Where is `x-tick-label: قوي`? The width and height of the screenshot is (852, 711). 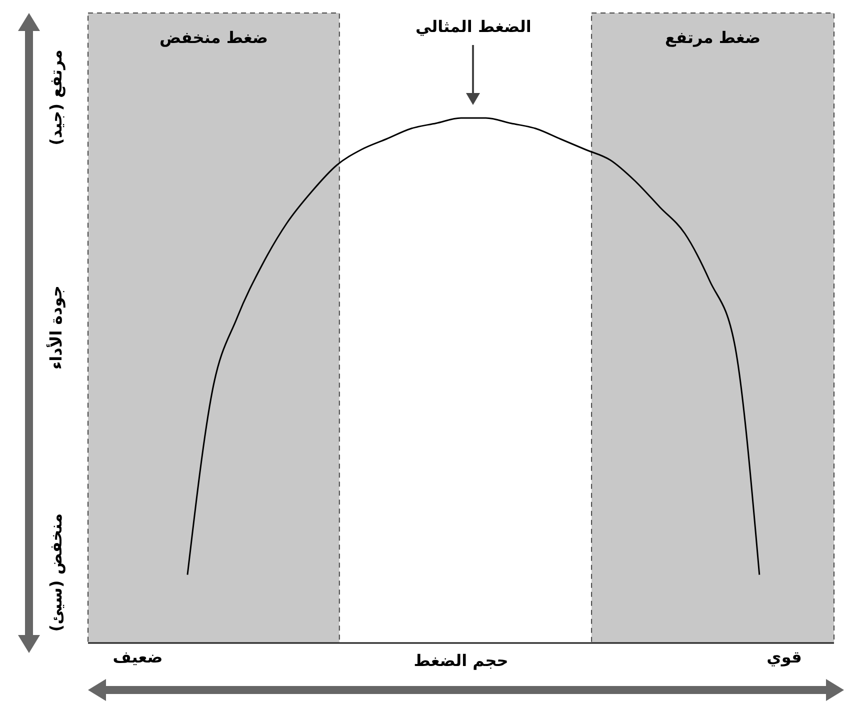 x-tick-label: قوي is located at coordinates (784, 656).